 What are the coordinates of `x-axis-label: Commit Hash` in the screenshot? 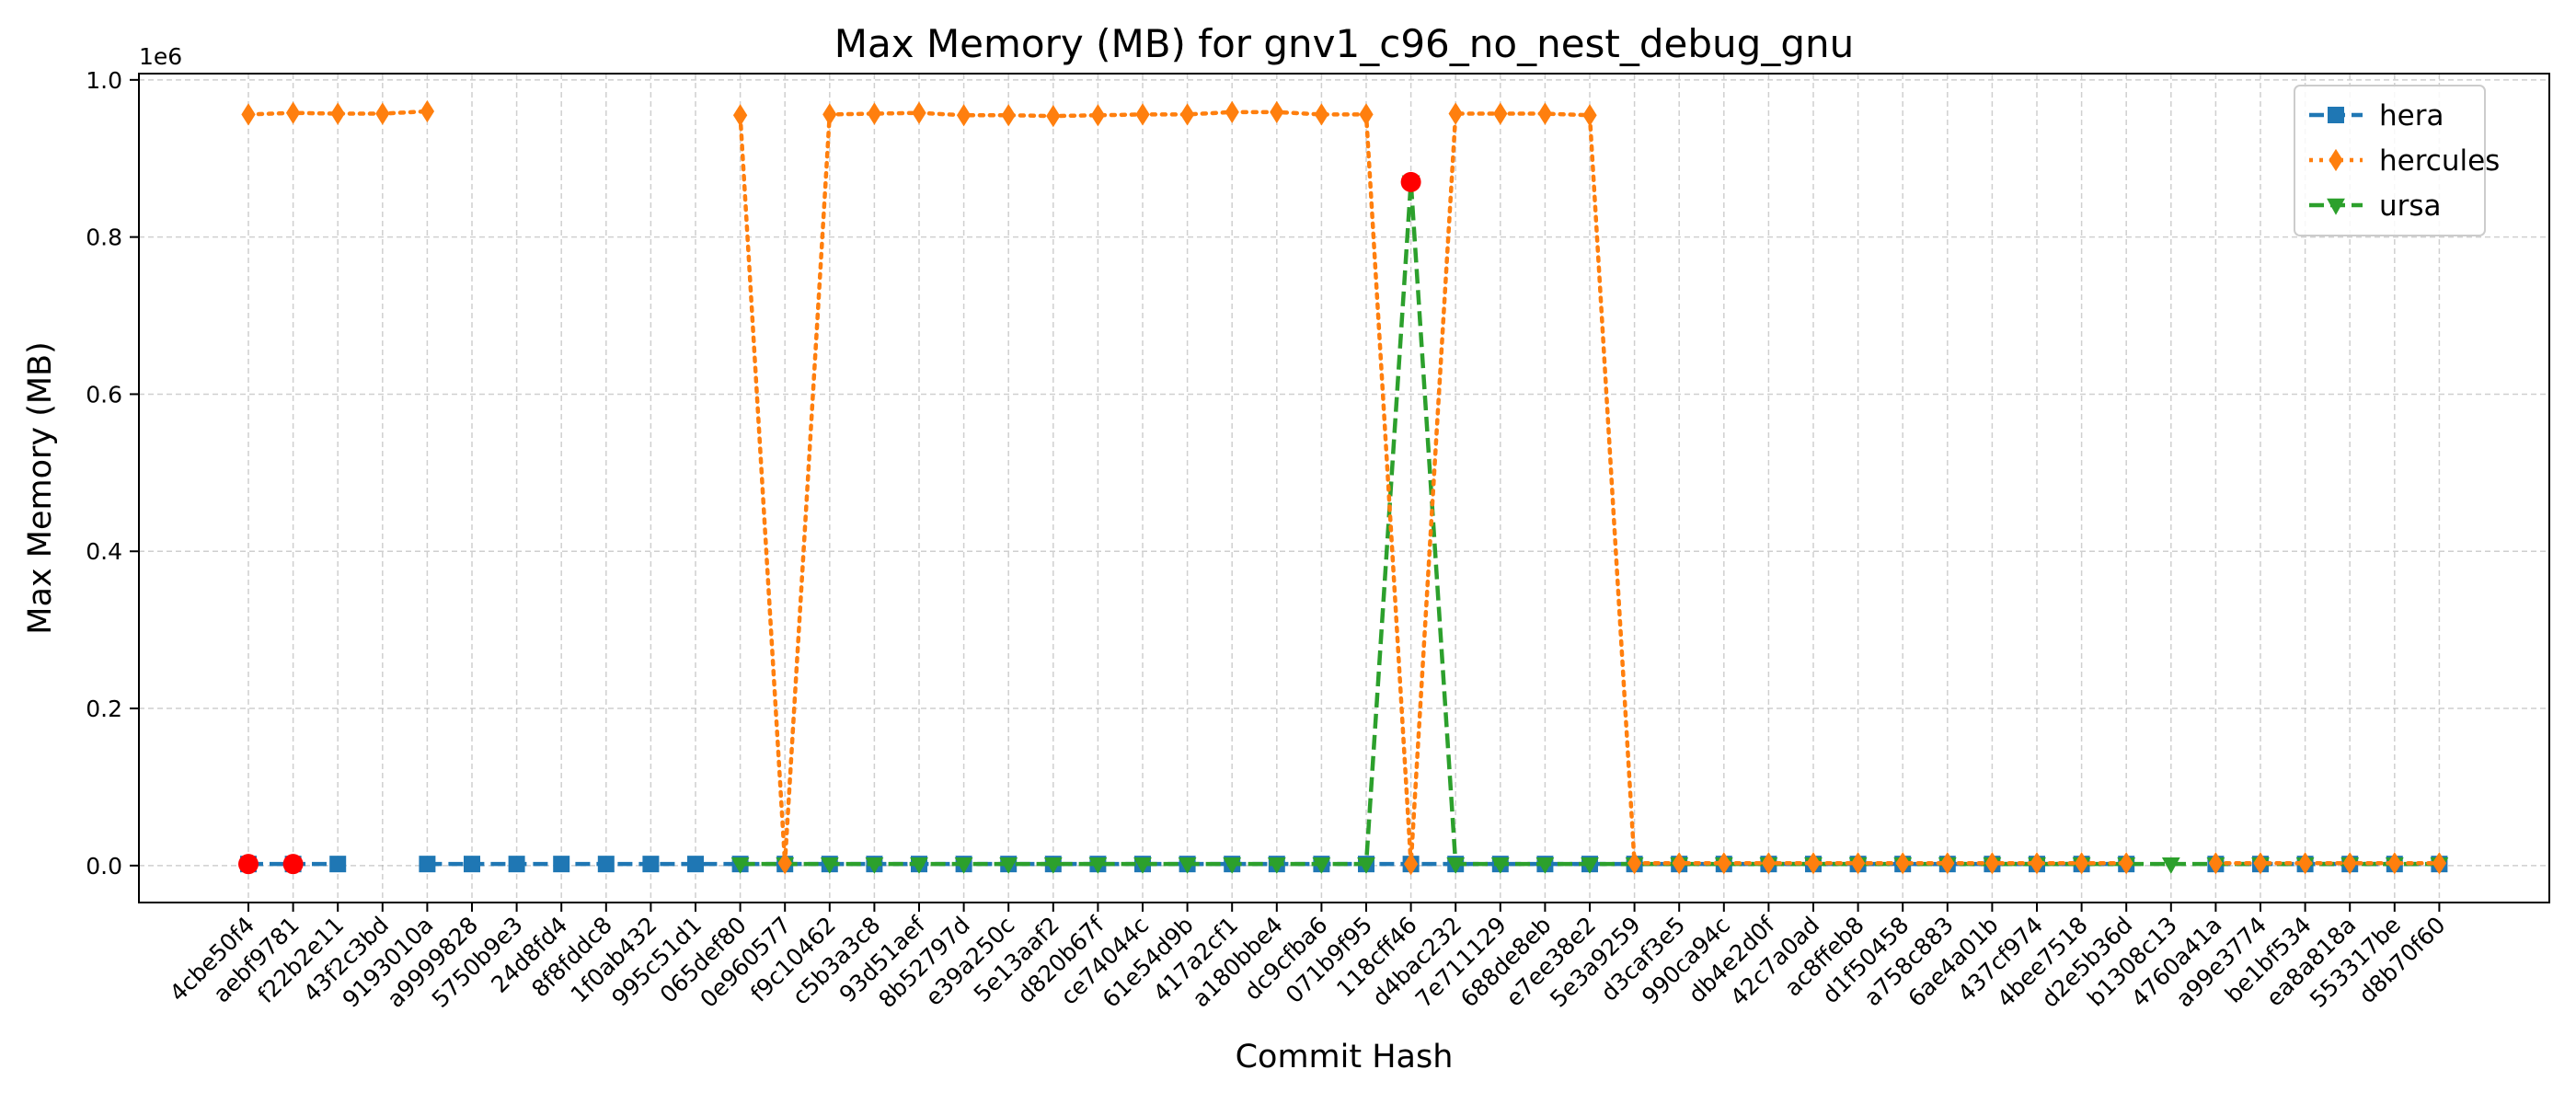 It's located at (1345, 1057).